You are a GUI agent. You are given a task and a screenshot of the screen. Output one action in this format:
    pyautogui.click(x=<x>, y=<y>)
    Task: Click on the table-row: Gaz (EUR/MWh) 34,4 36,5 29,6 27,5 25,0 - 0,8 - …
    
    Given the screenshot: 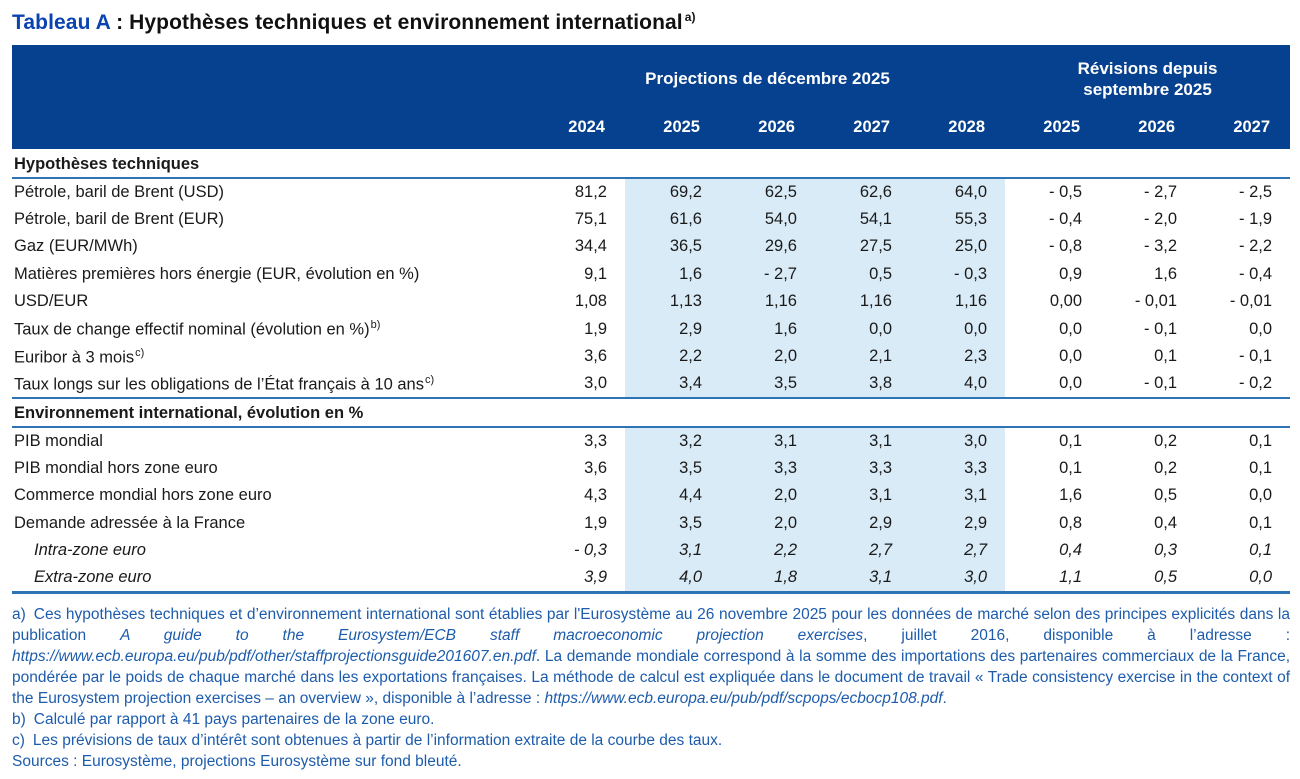 What is the action you would take?
    pyautogui.click(x=651, y=247)
    